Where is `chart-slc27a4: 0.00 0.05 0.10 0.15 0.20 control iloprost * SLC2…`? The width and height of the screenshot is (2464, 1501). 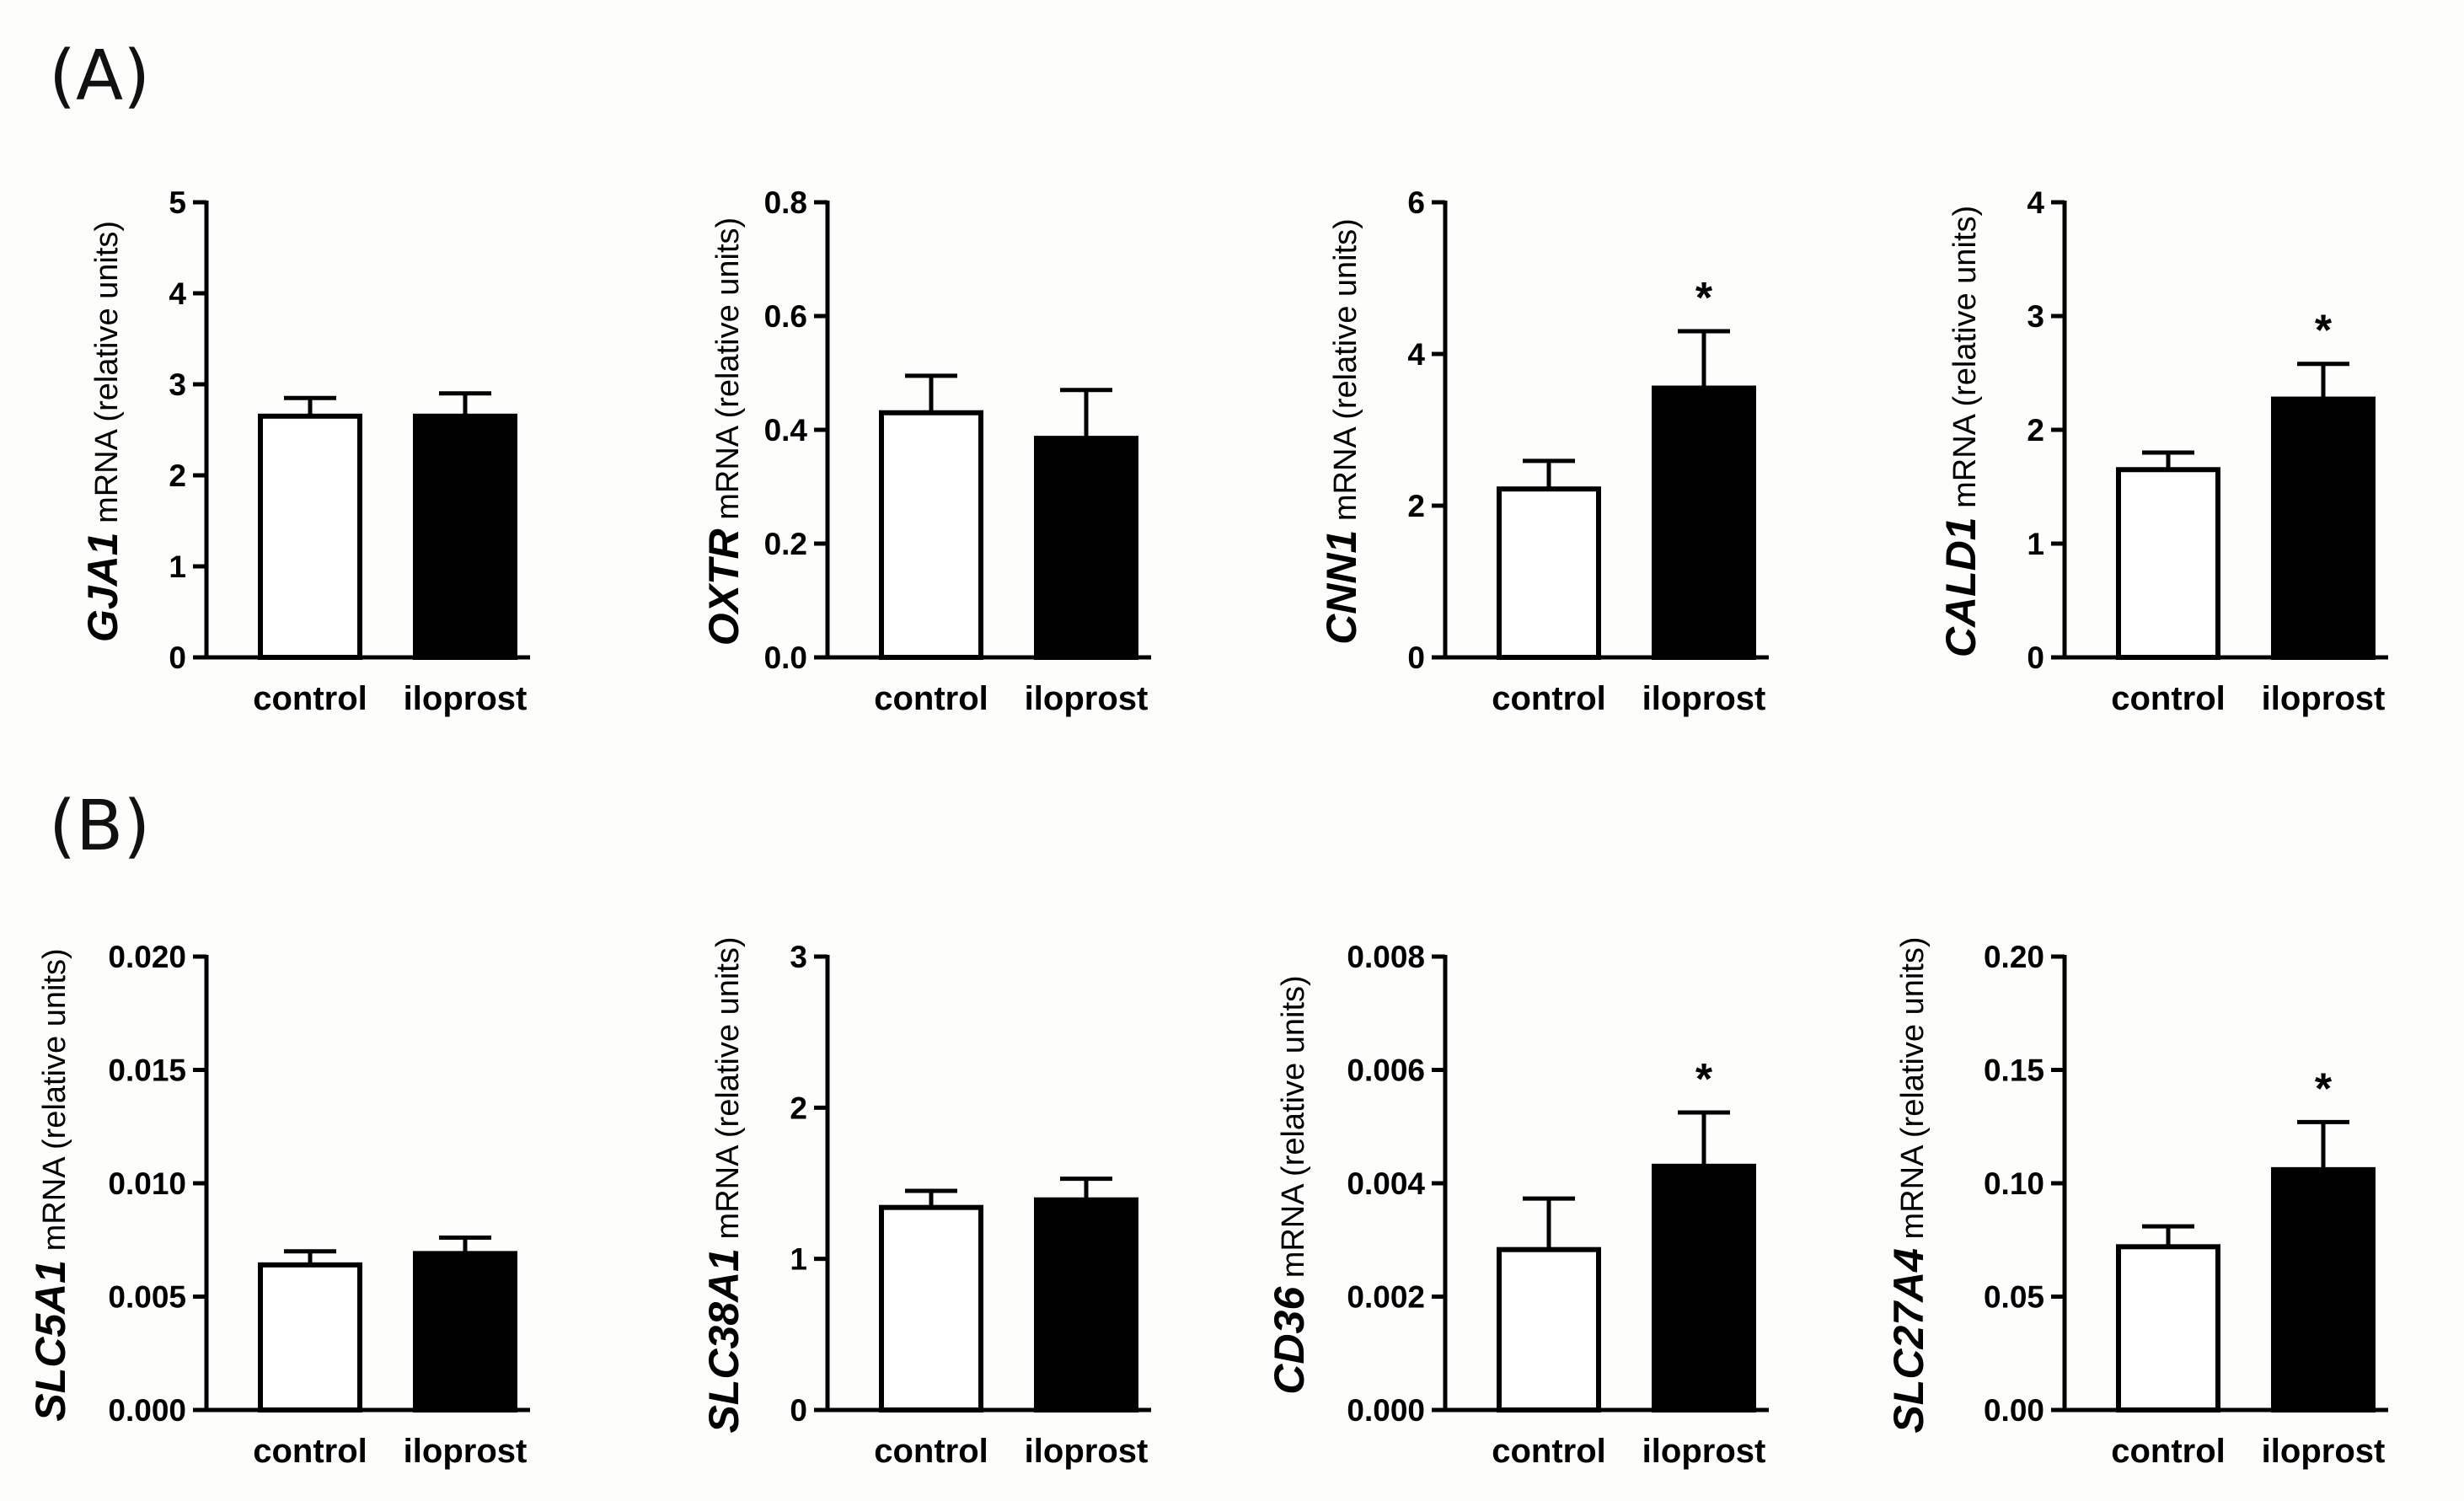 chart-slc27a4: 0.00 0.05 0.10 0.15 0.20 control iloprost * SLC2… is located at coordinates (2136, 1203).